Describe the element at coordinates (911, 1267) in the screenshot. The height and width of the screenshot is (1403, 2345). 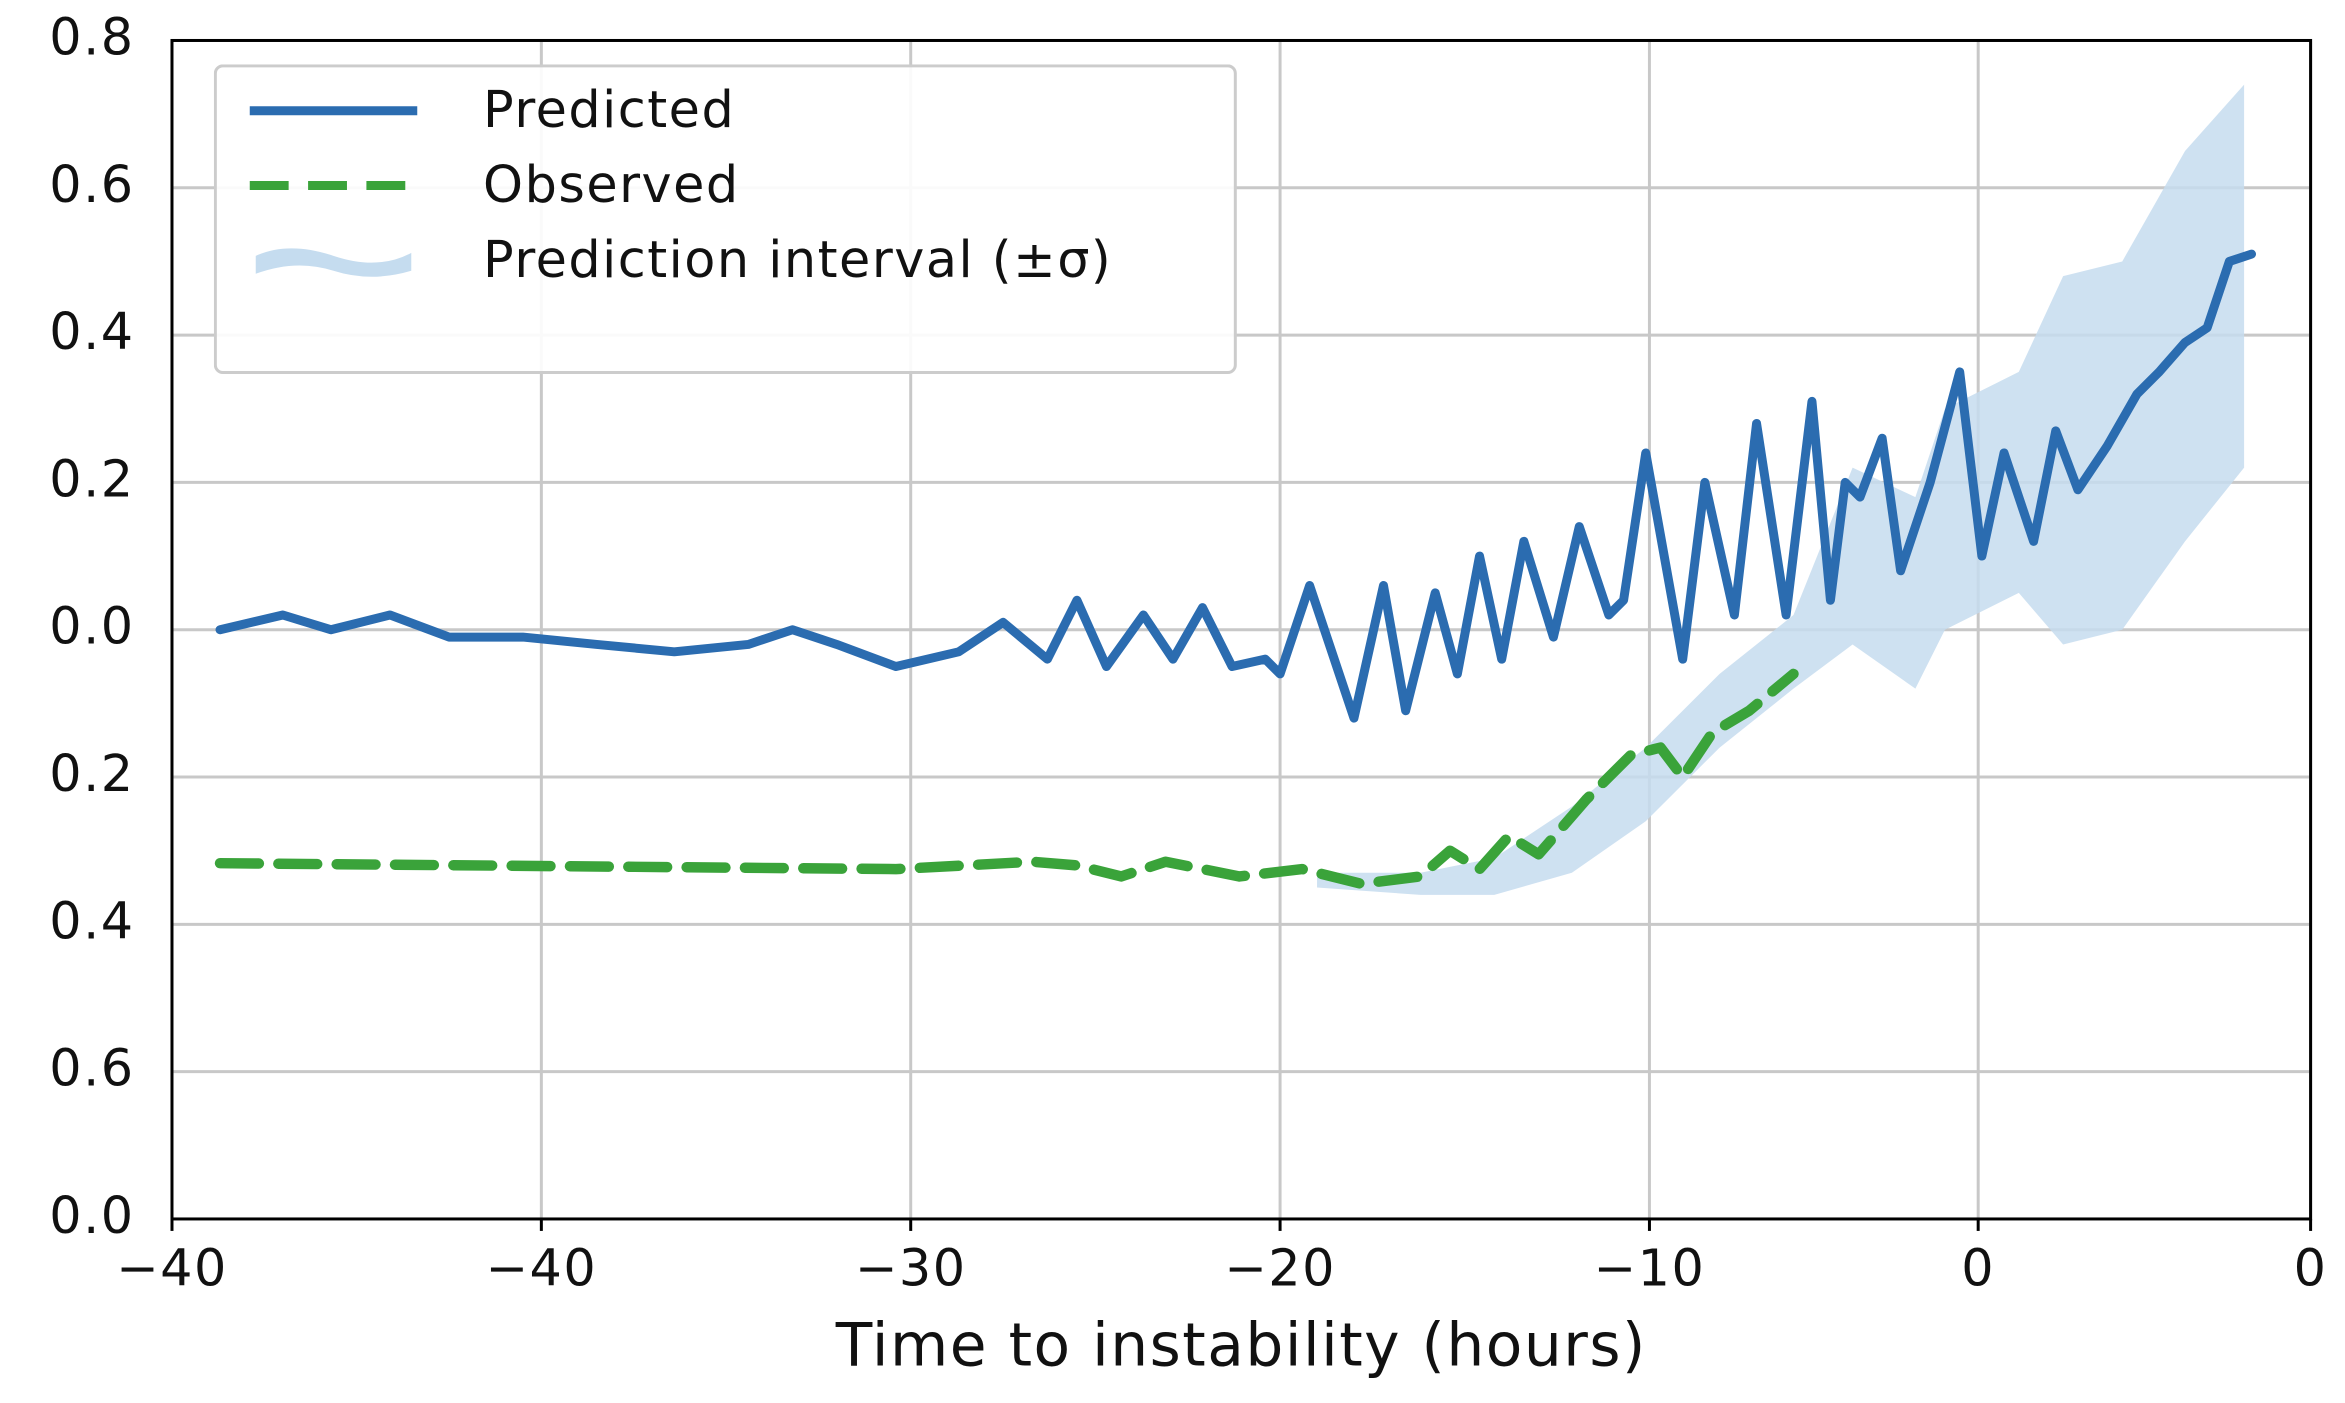
I see `x-tick-label: −30` at that location.